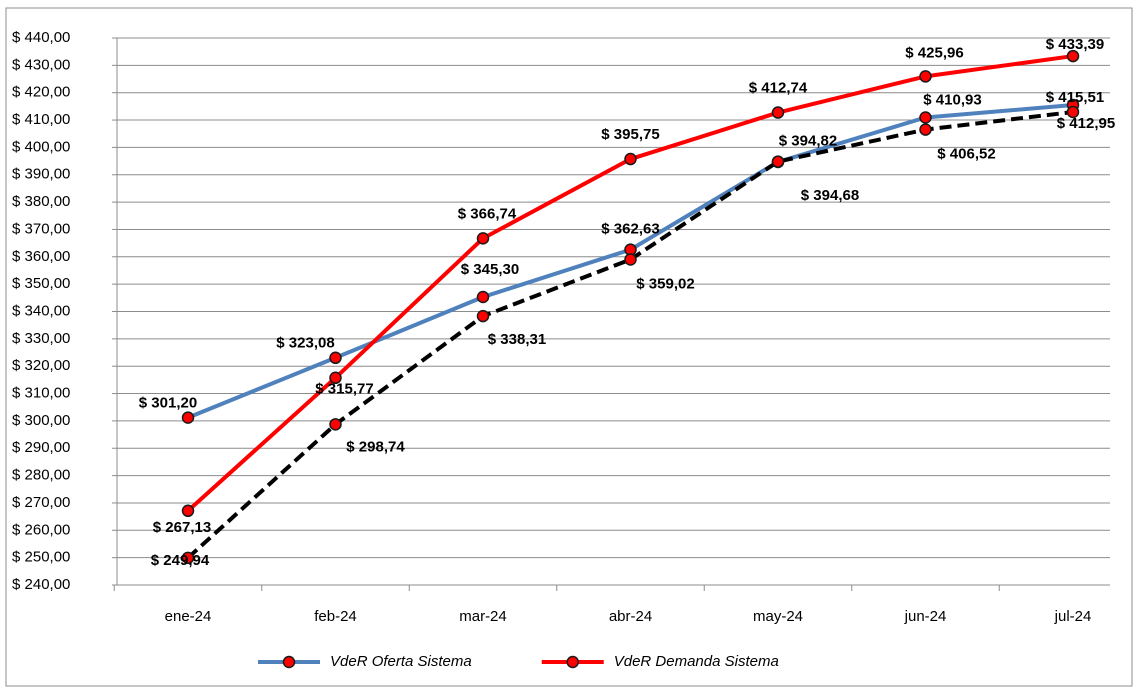 The height and width of the screenshot is (690, 1135). Describe the element at coordinates (1073, 616) in the screenshot. I see `x-tick-label: jul-24` at that location.